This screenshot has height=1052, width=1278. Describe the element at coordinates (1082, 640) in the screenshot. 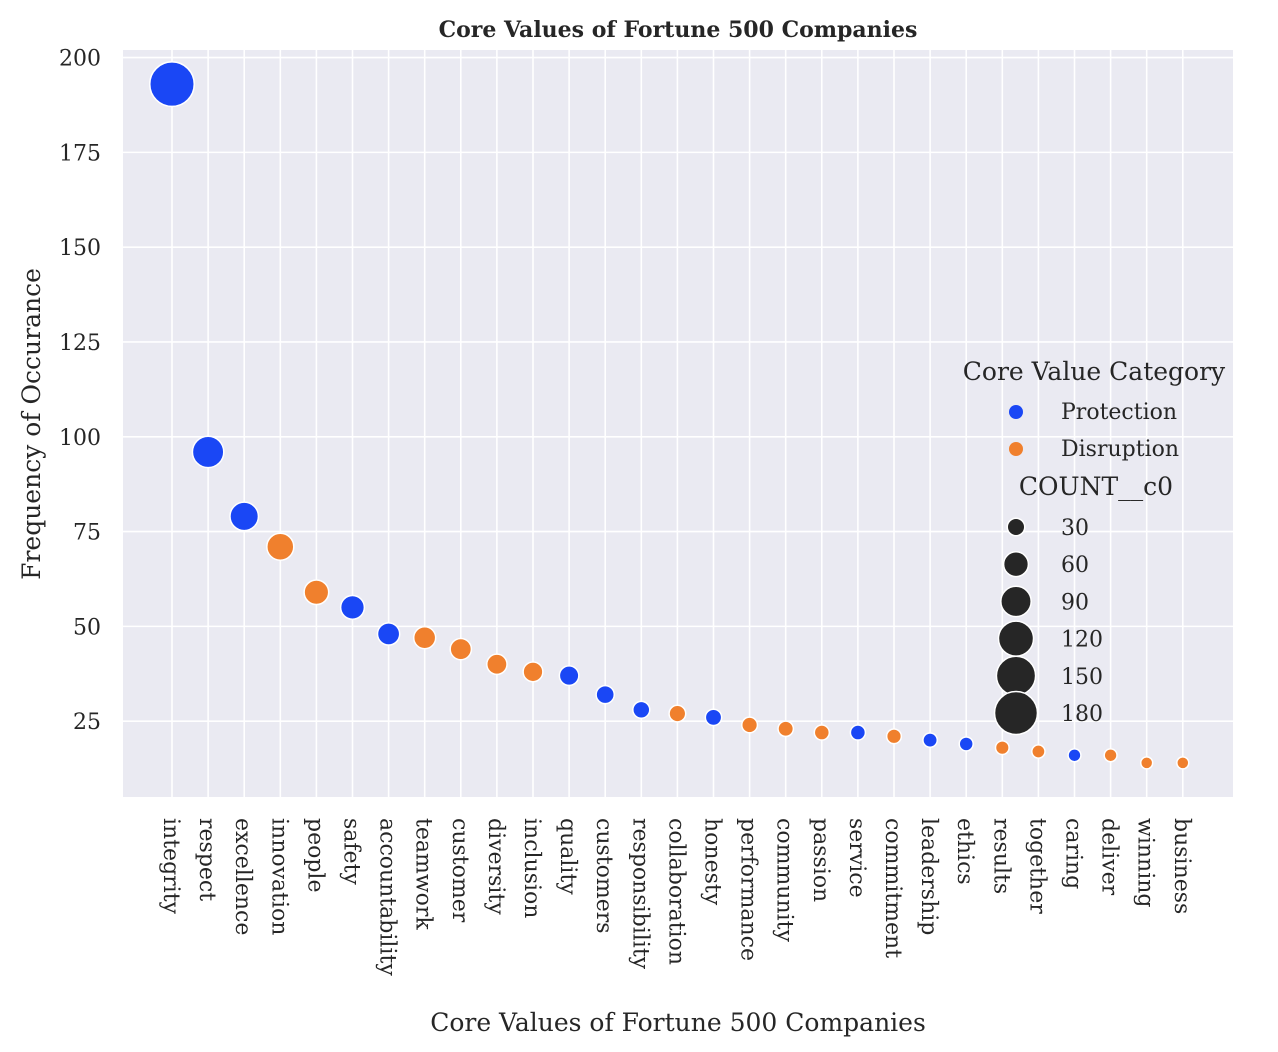

I see `size-legend-label: 120` at that location.